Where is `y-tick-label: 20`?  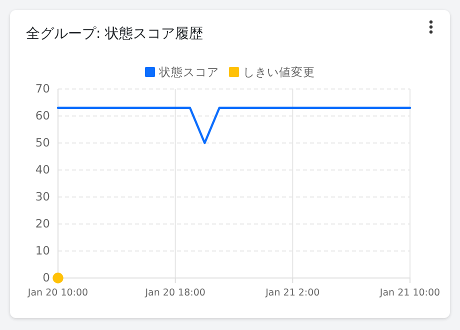 y-tick-label: 20 is located at coordinates (42, 223).